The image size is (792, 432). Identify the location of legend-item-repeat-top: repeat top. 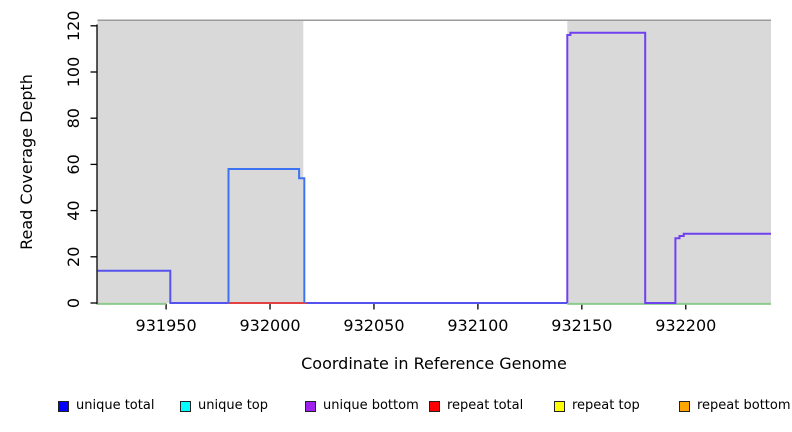
(597, 406).